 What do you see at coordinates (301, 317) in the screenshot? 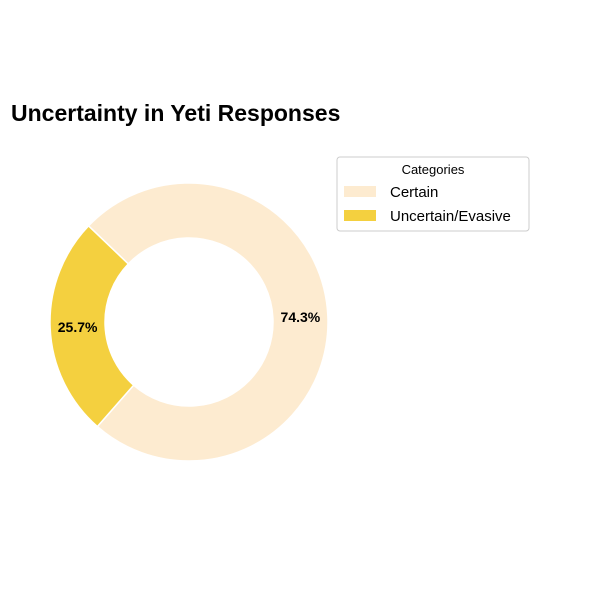
I see `slice-label-0: 74.3%` at bounding box center [301, 317].